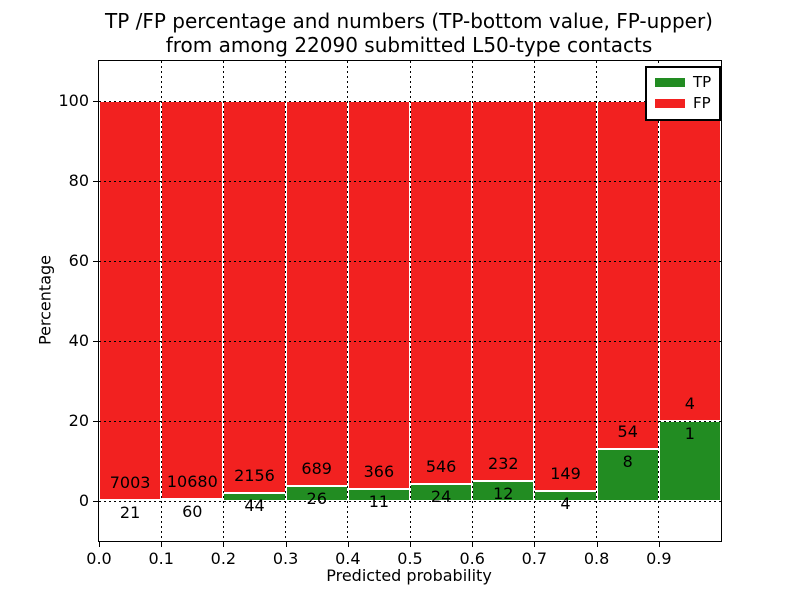  What do you see at coordinates (316, 499) in the screenshot?
I see `tp-count-label: 26` at bounding box center [316, 499].